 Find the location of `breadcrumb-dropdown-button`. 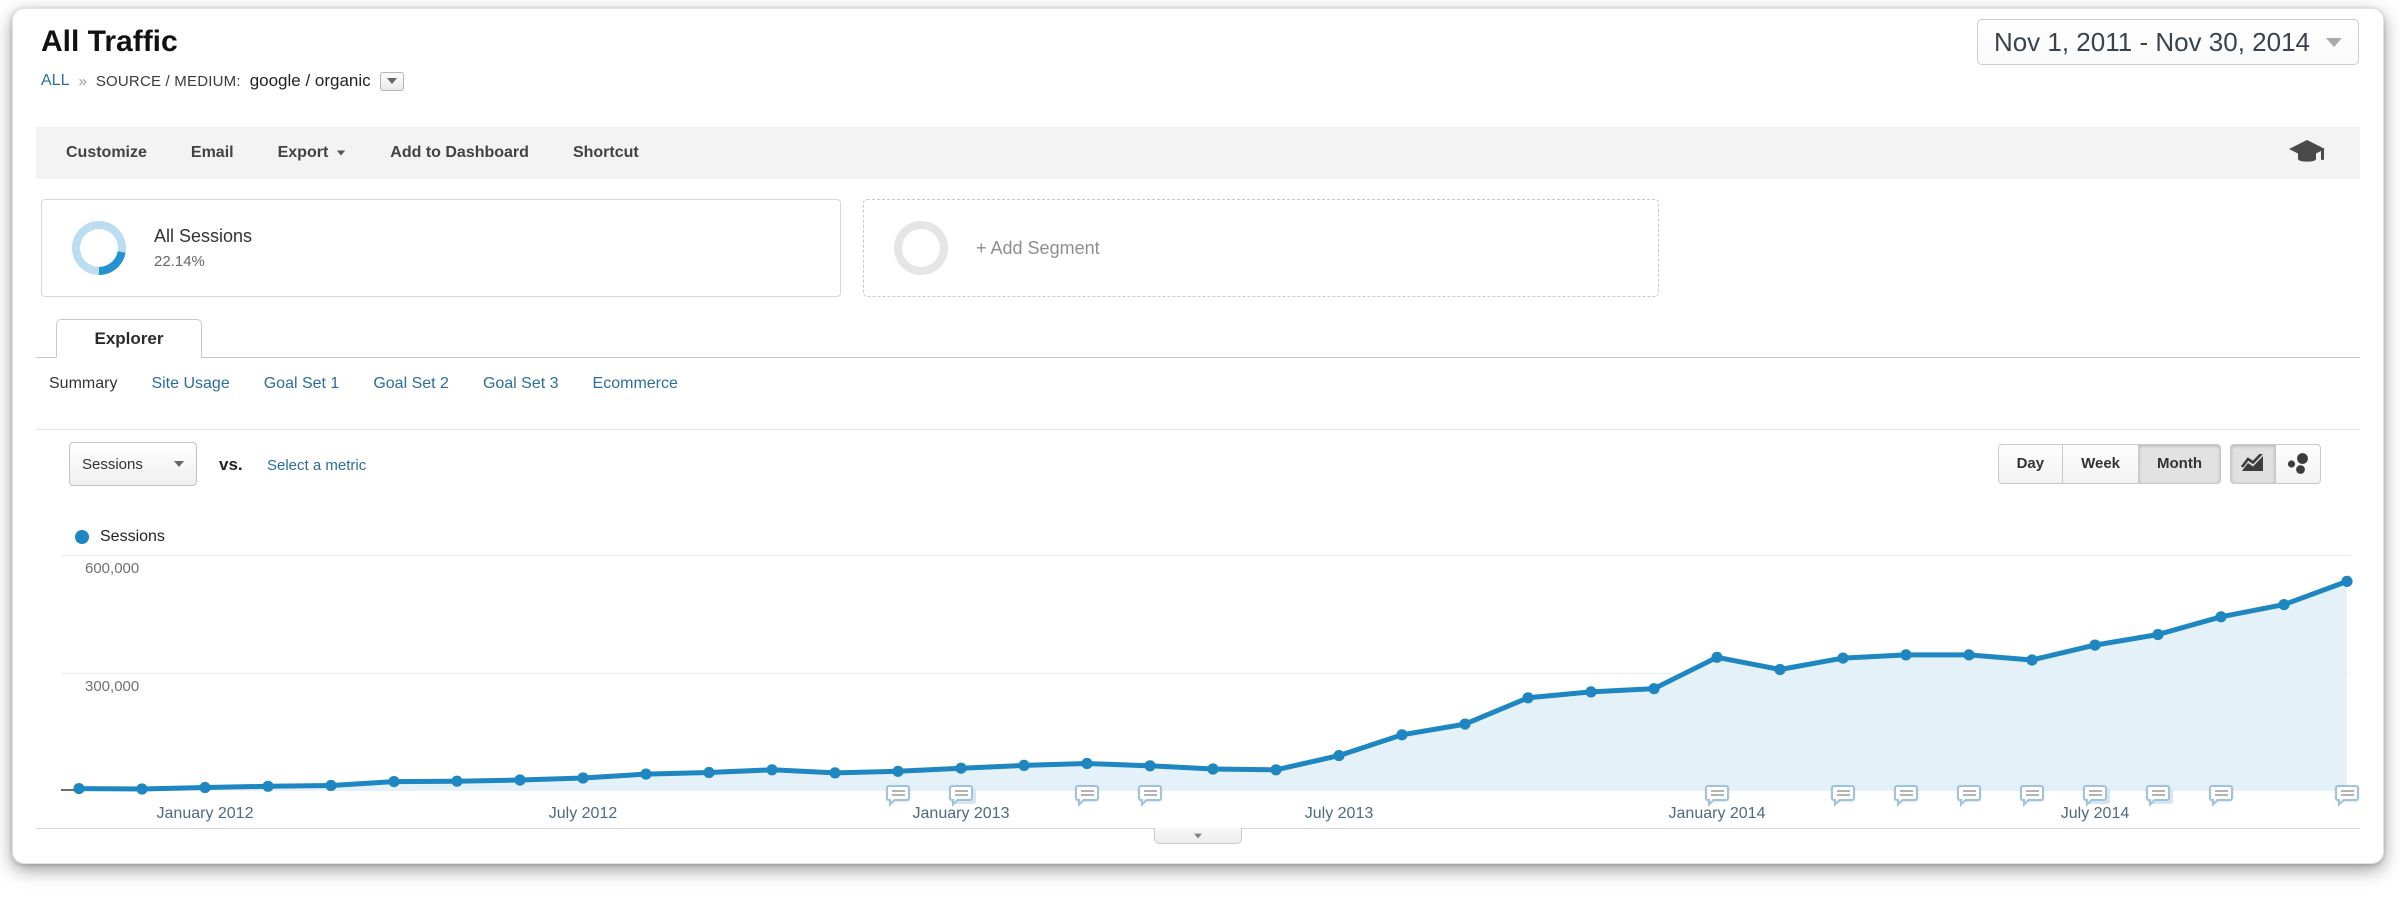

breadcrumb-dropdown-button is located at coordinates (391, 81).